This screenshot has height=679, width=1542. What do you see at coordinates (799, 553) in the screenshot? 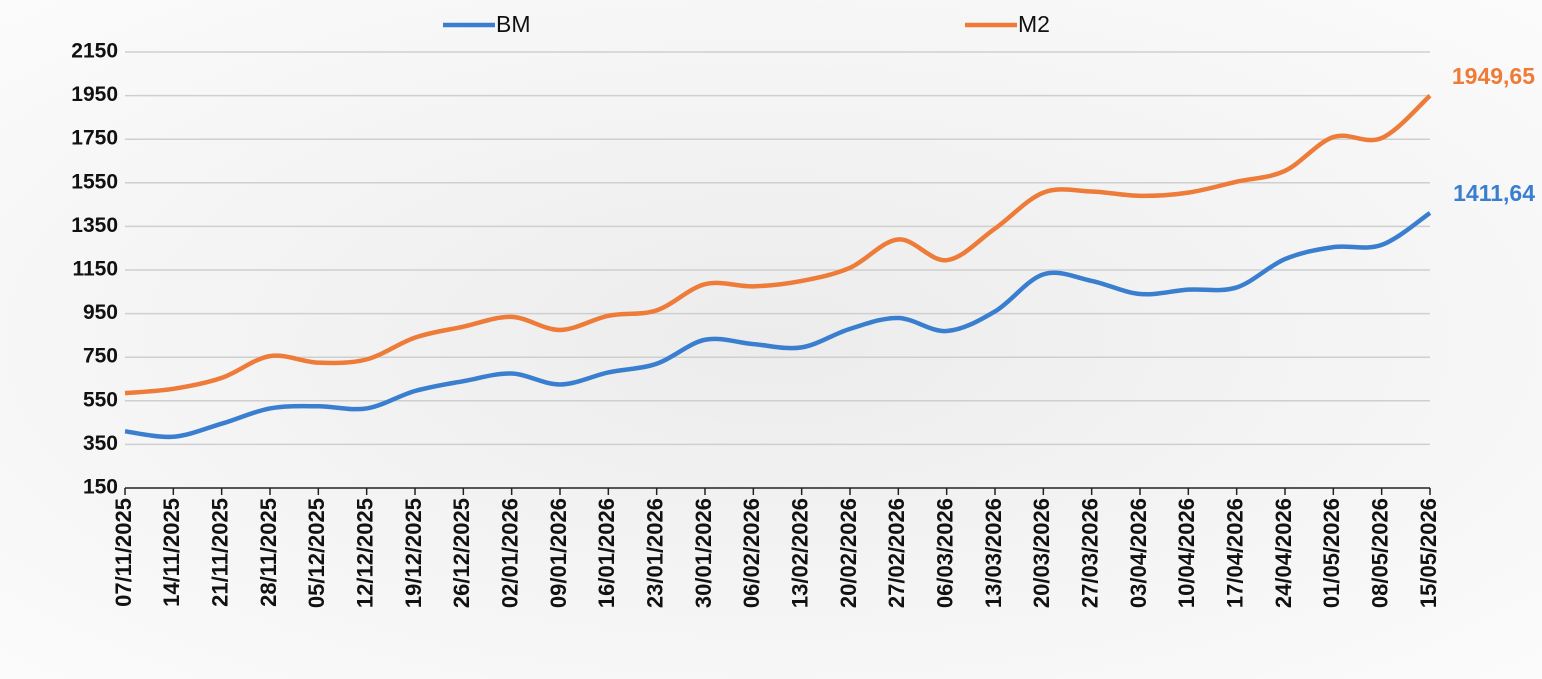
I see `x-tick-label: 13/02/2026` at bounding box center [799, 553].